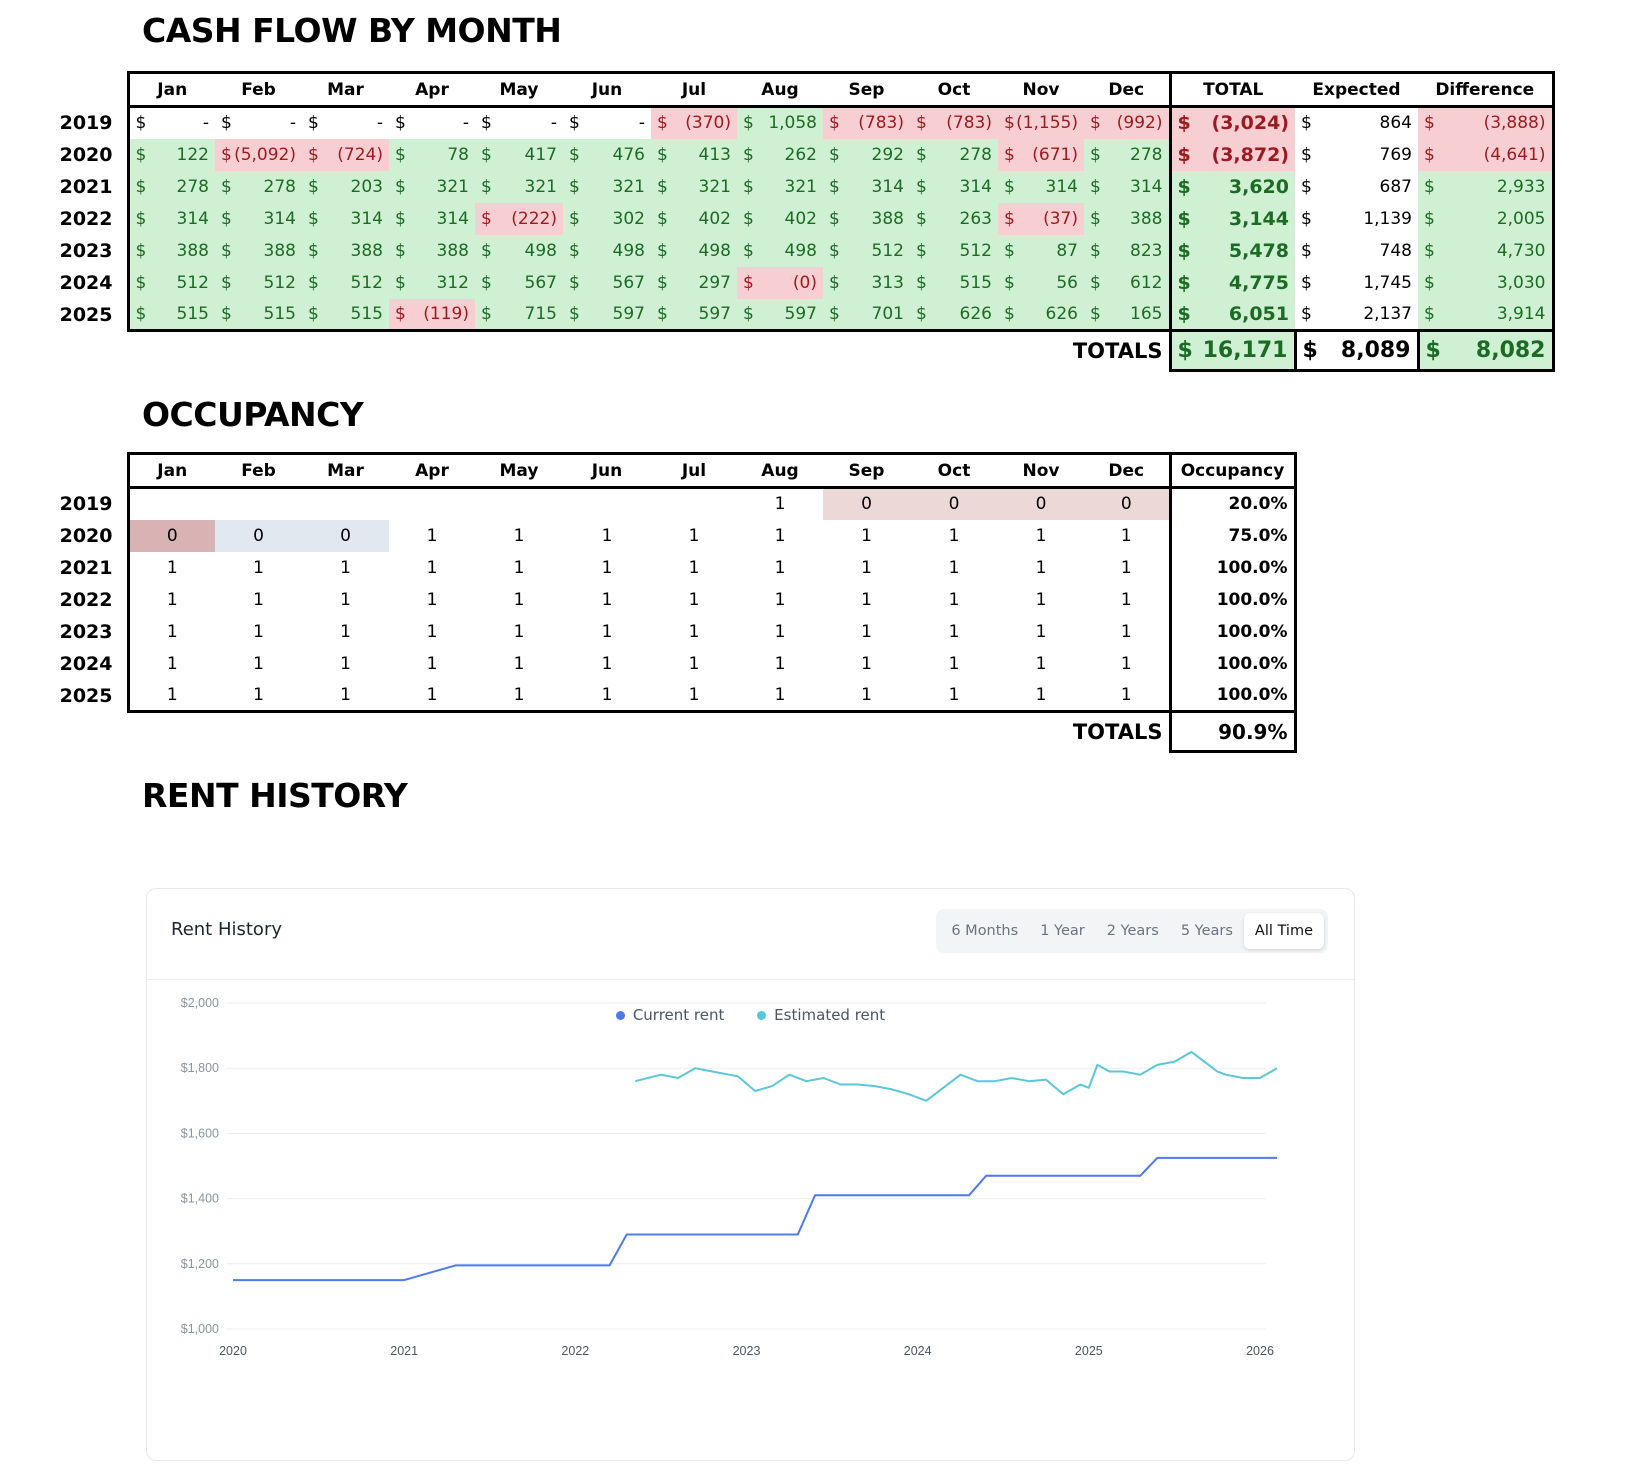 The image size is (1646, 1470). What do you see at coordinates (1117, 351) in the screenshot?
I see `cf-totals-label: TOTALS` at bounding box center [1117, 351].